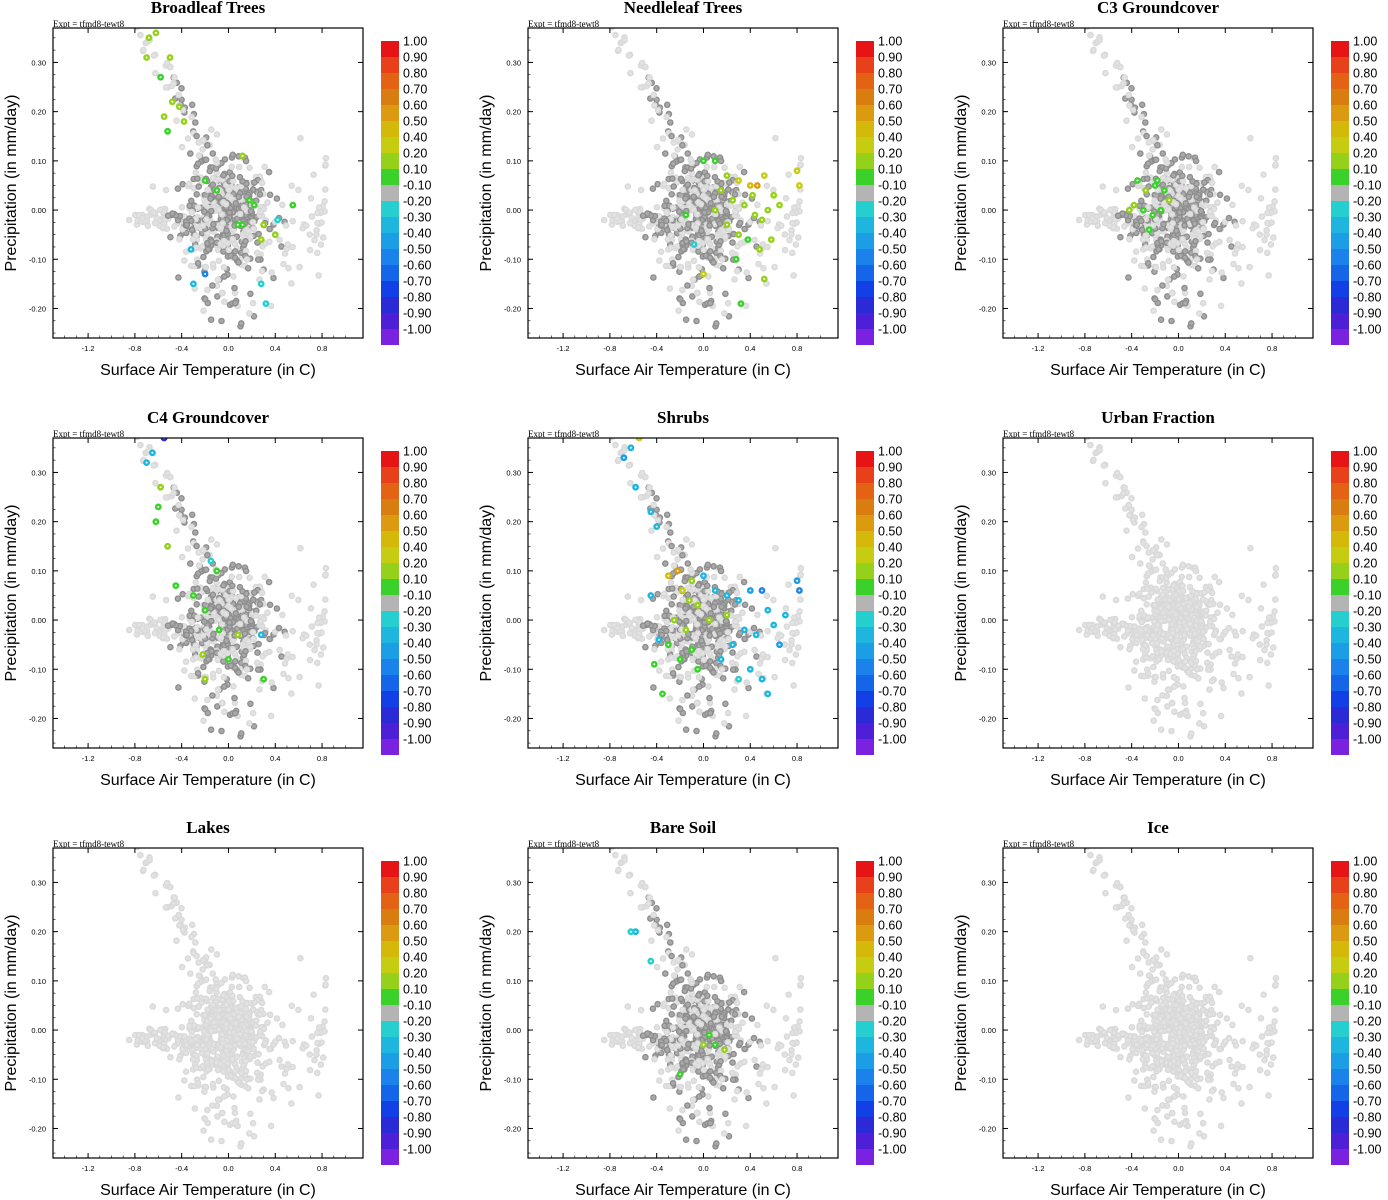 This screenshot has height=1200, width=1388. I want to click on colorbar-label: 0.80, so click(890, 484).